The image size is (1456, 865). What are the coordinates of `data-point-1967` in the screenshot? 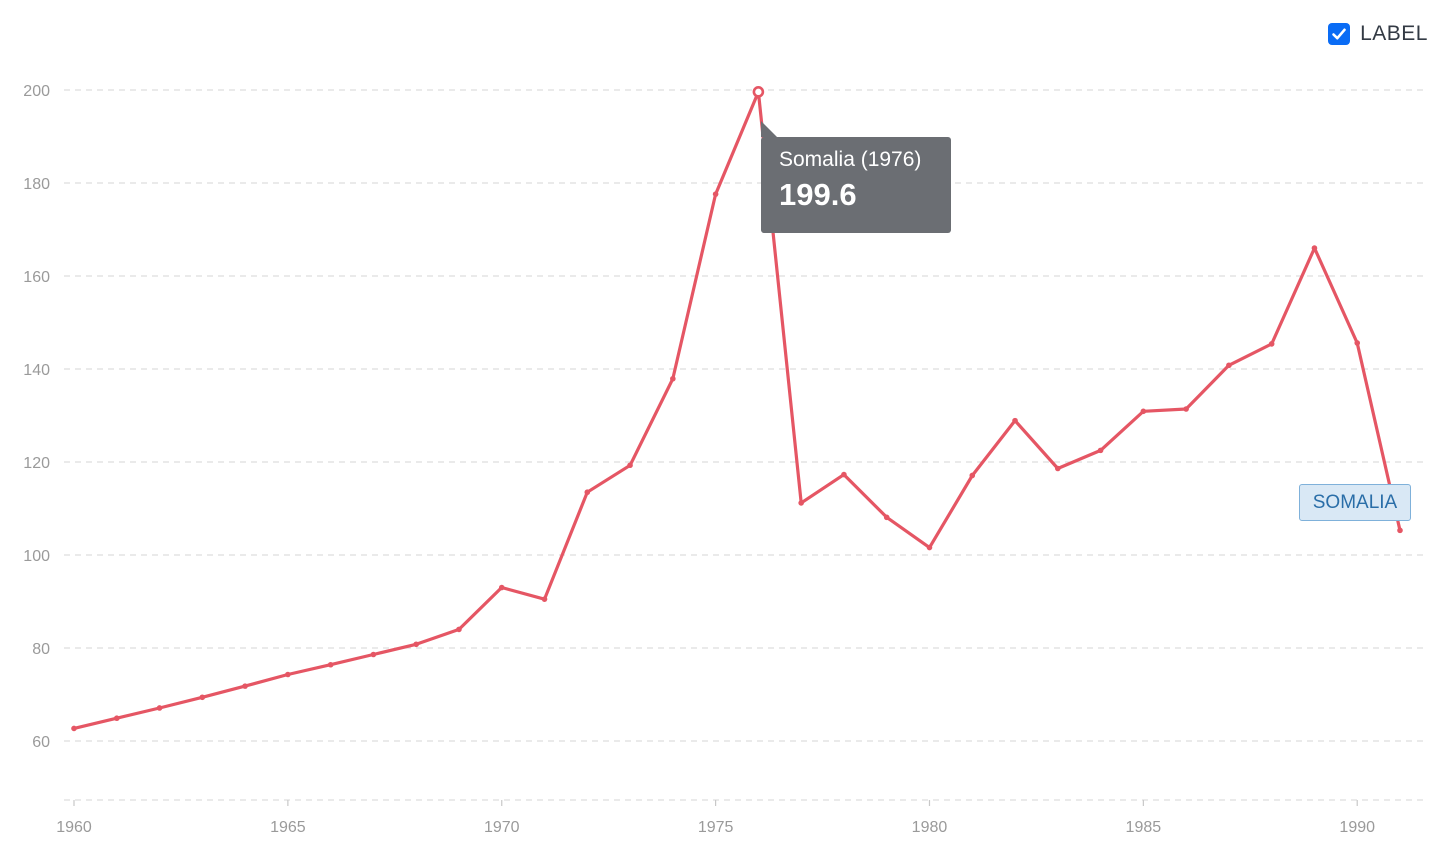 It's located at (373, 654).